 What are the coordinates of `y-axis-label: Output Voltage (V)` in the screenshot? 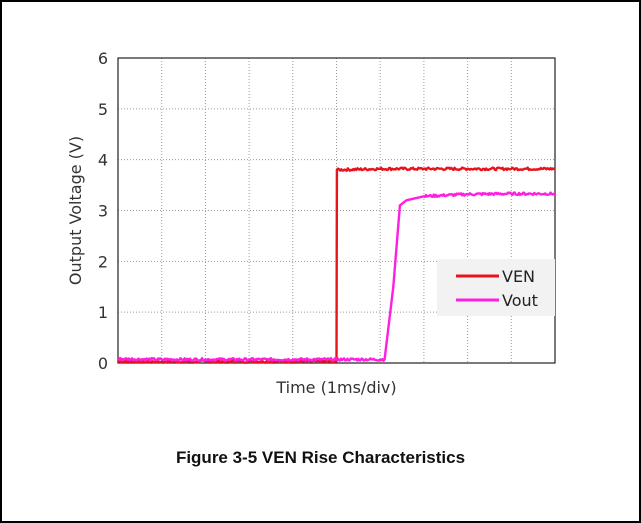 It's located at (75, 210).